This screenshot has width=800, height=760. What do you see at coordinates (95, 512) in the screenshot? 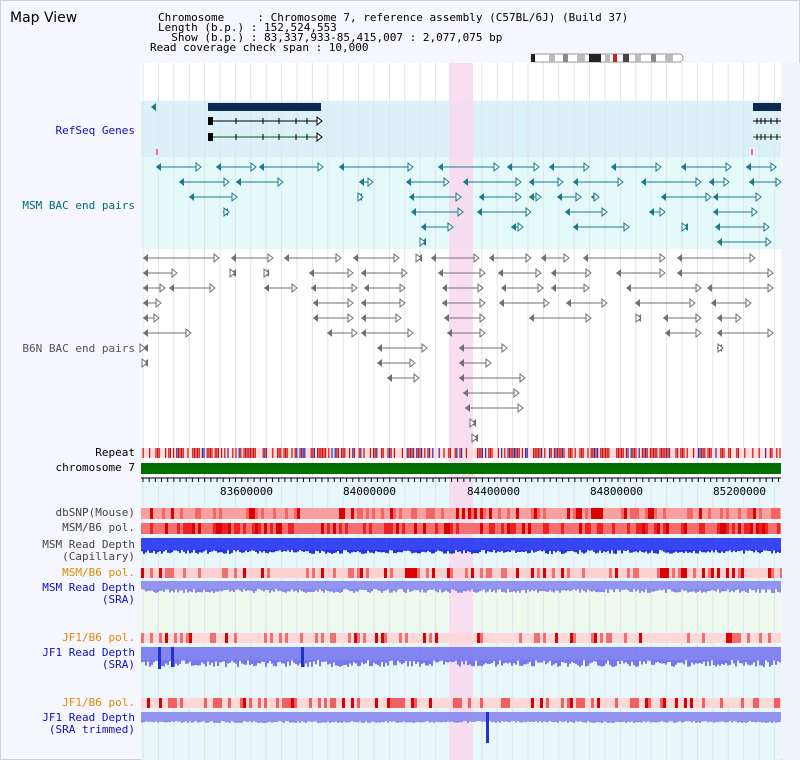
I see `track-label-dbsnp: dbSNP(Mouse)` at bounding box center [95, 512].